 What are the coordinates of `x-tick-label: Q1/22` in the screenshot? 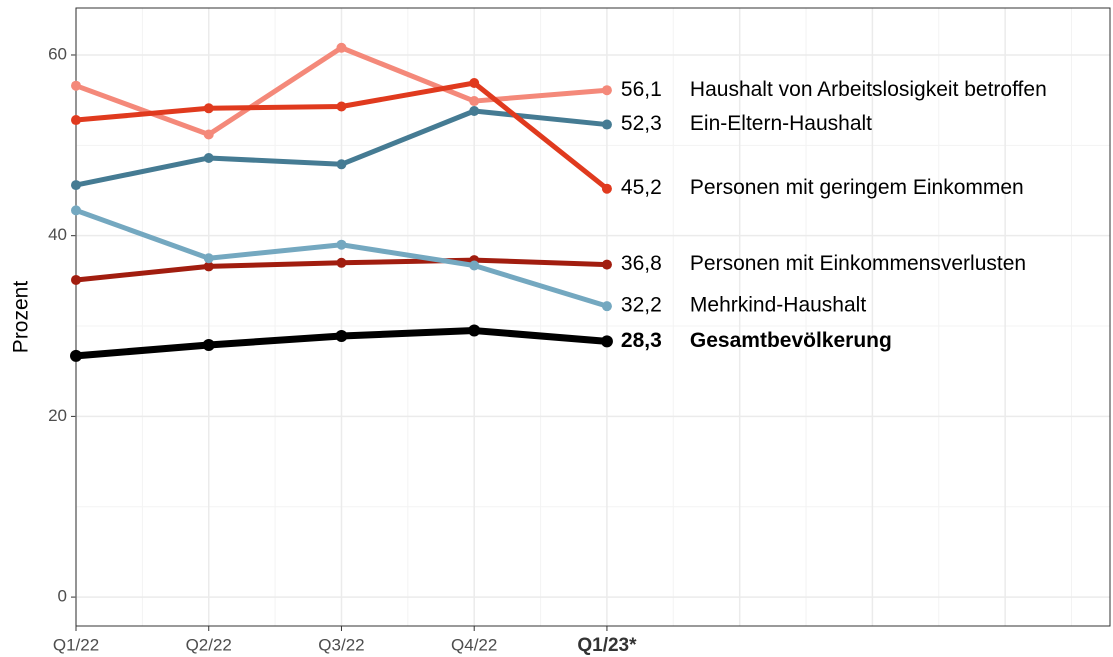 It's located at (76, 644).